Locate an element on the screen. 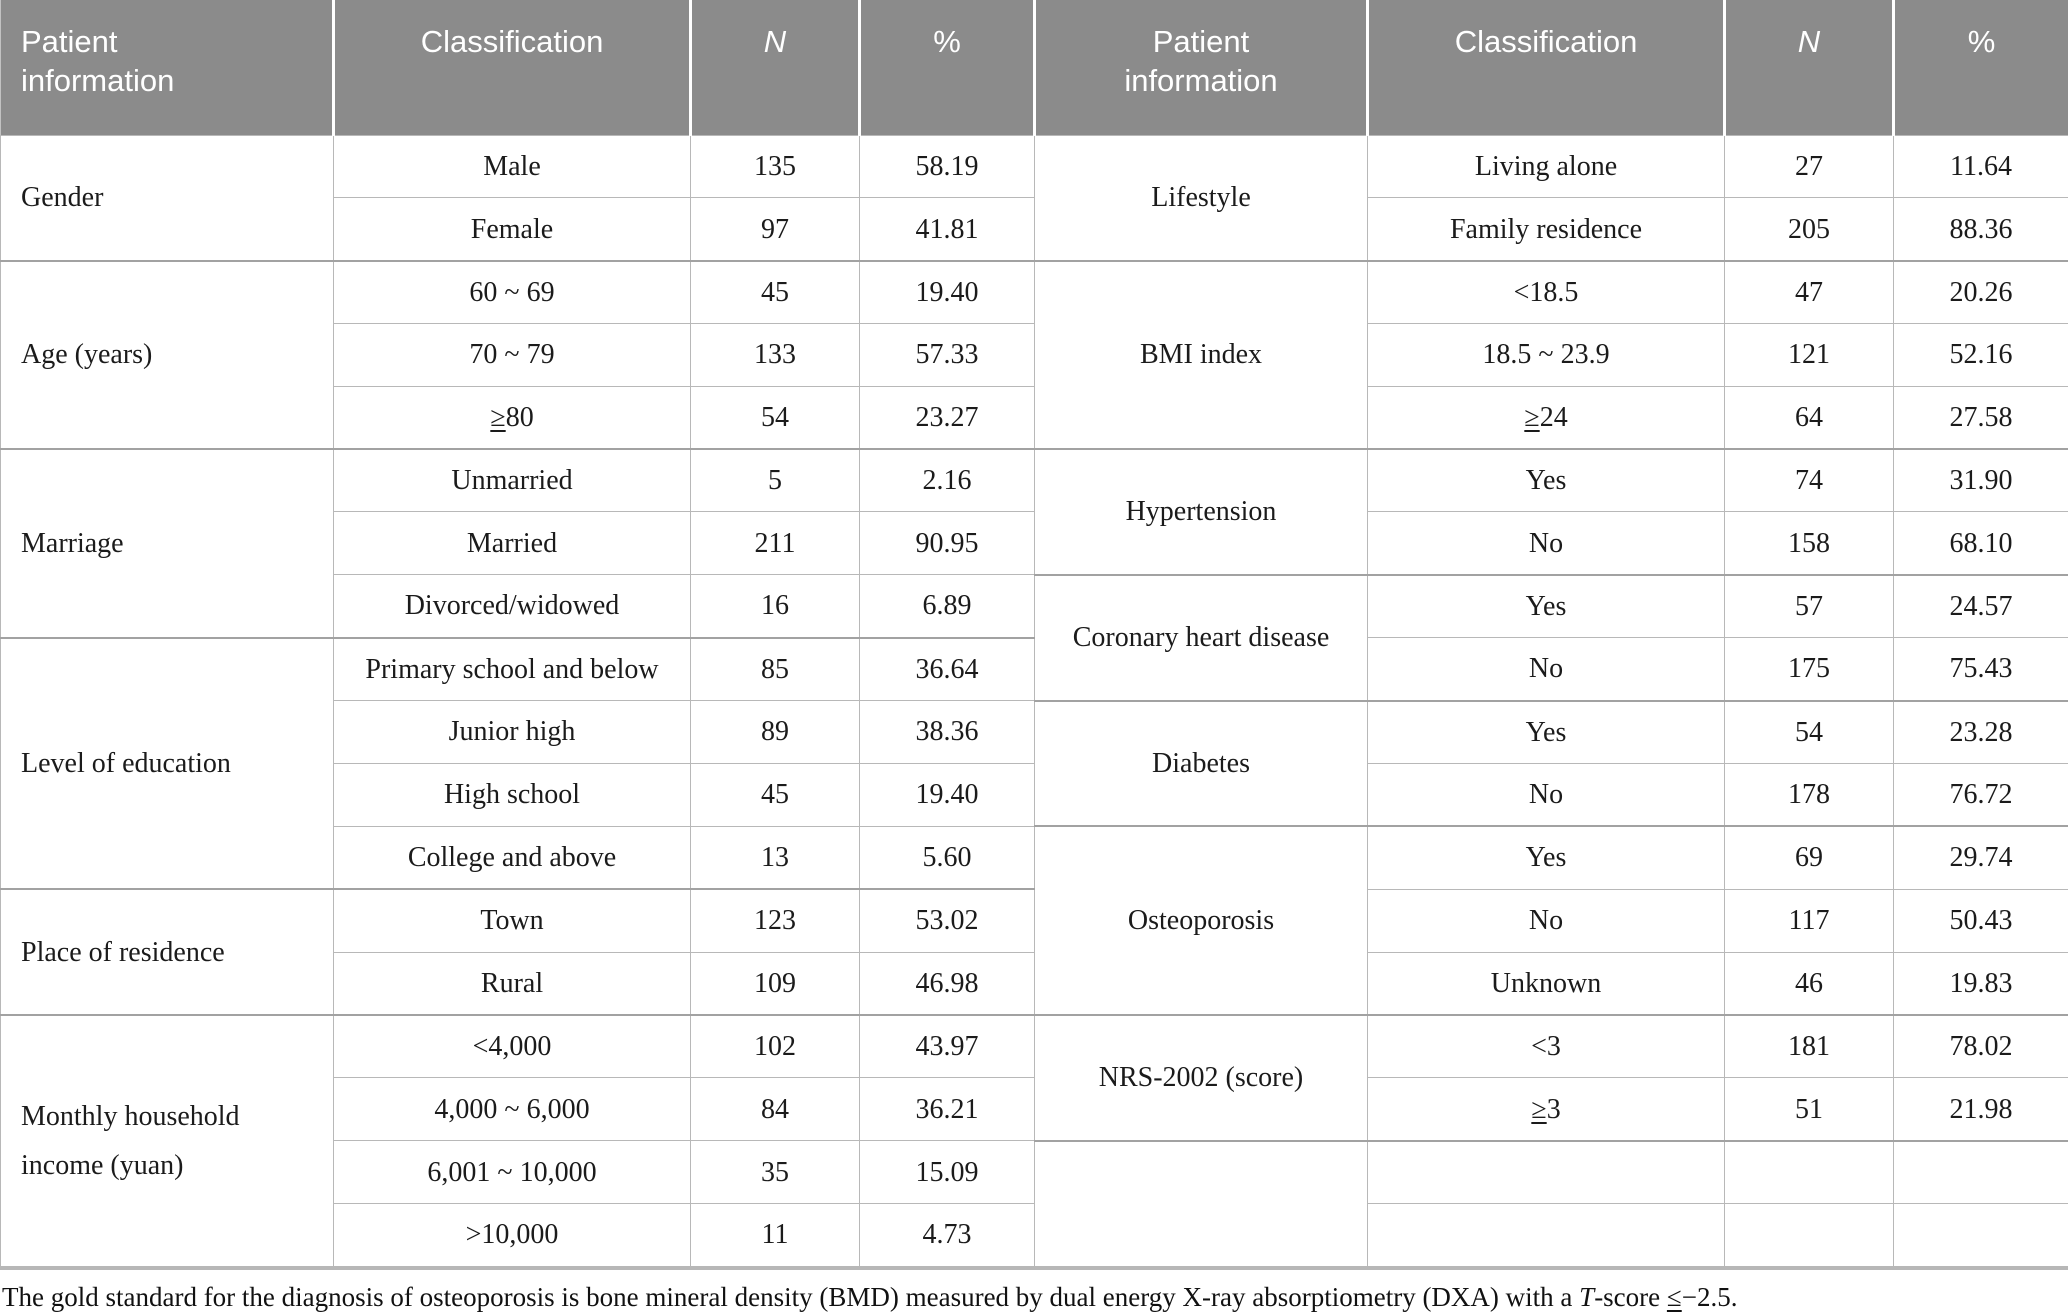 This screenshot has height=1315, width=2068. cell-pct: 90.95 is located at coordinates (947, 543).